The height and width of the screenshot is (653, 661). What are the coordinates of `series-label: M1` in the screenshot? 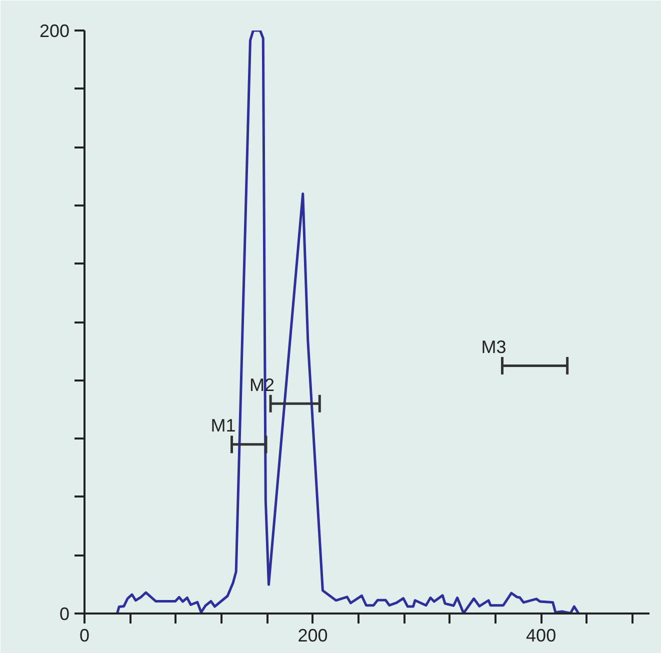 It's located at (223, 426).